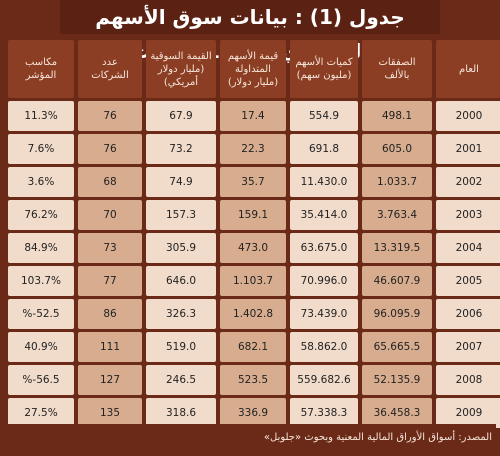 The height and width of the screenshot is (456, 500). I want to click on table-row: 2001 605.0 691.8 22.3 73.2 76 7.6%, so click(254, 149).